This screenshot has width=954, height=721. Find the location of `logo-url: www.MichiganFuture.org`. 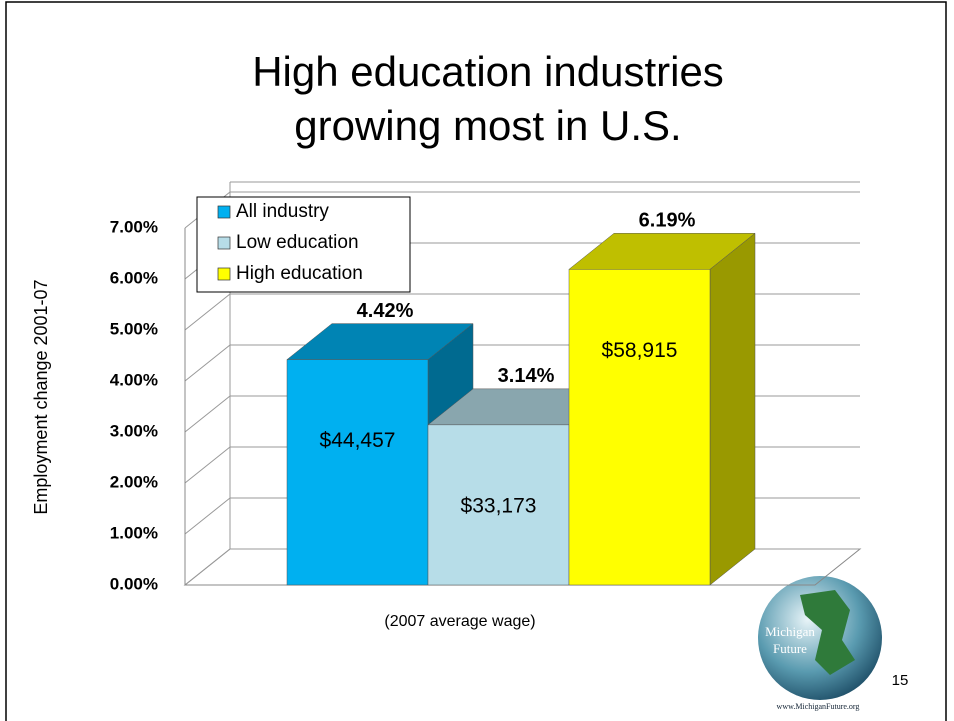

logo-url: www.MichiganFuture.org is located at coordinates (818, 706).